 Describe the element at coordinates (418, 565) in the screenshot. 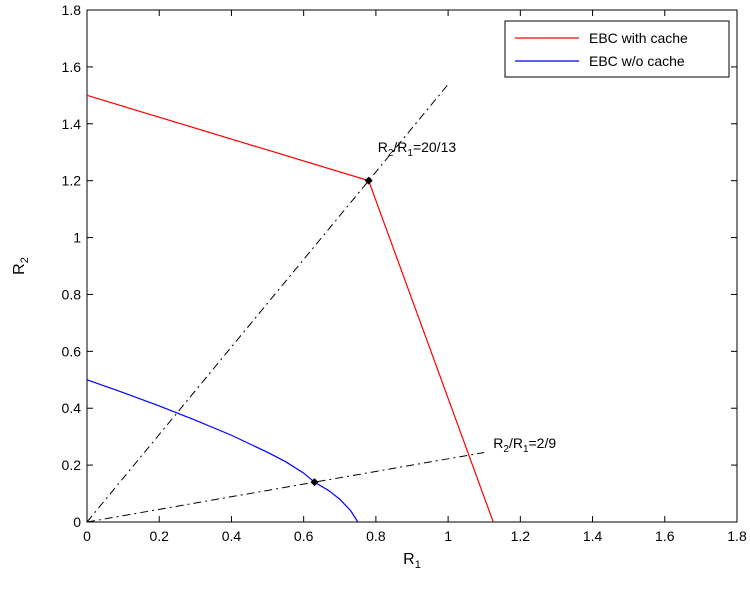

I see `axis-label-sub: 1` at that location.